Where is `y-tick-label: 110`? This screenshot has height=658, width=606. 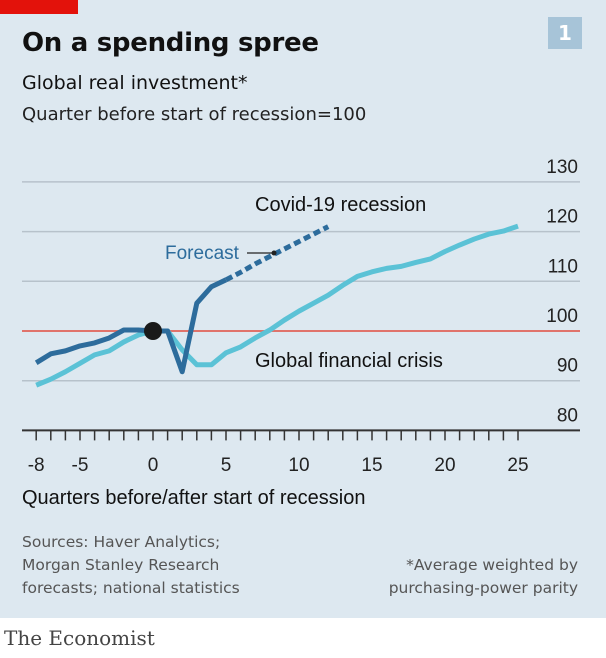 y-tick-label: 110 is located at coordinates (563, 266).